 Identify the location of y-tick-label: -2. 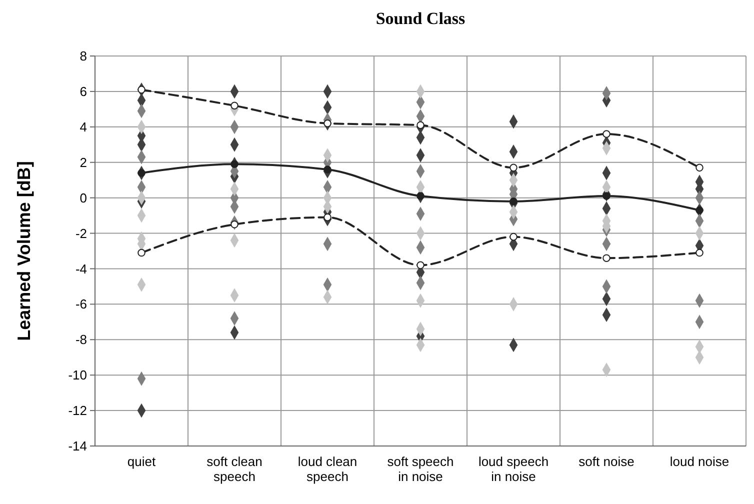
(81, 233).